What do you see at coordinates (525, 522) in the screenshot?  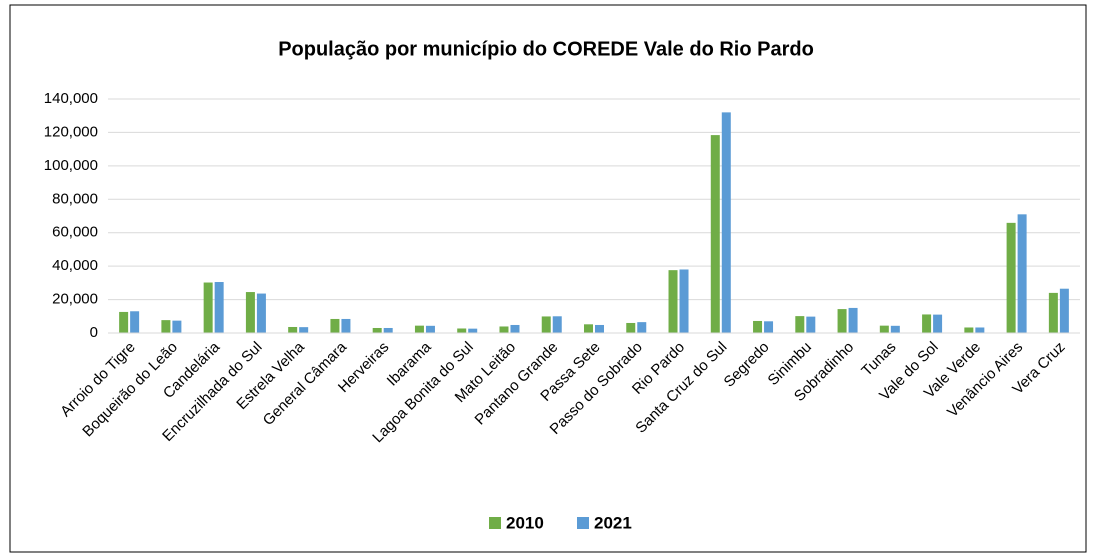 I see `legend-label: 2010` at bounding box center [525, 522].